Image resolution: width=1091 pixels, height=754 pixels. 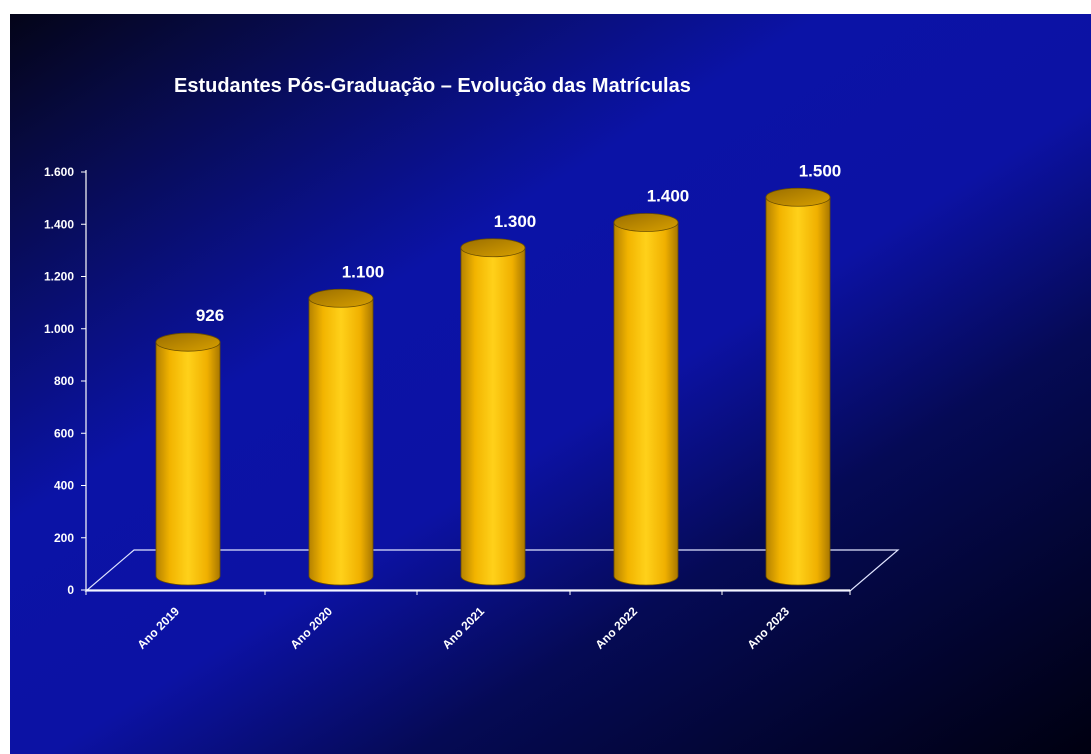 What do you see at coordinates (820, 170) in the screenshot?
I see `data-label: 1.500` at bounding box center [820, 170].